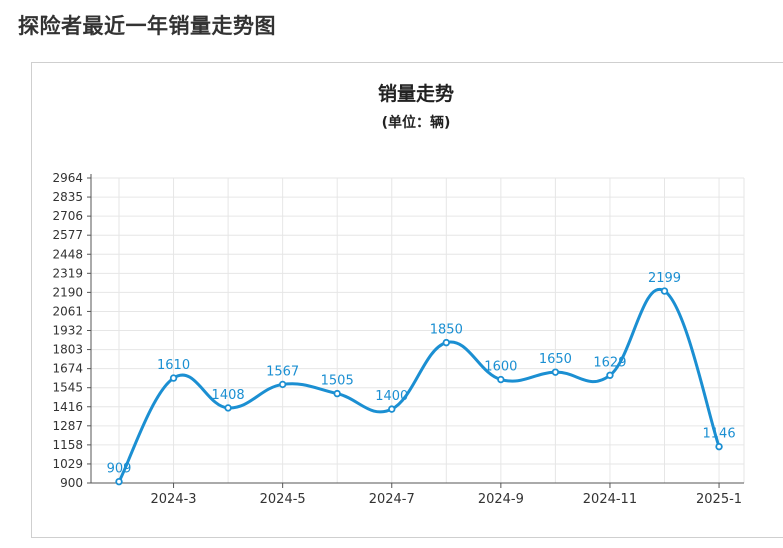  I want to click on y-tick-label: 2319, so click(67, 273).